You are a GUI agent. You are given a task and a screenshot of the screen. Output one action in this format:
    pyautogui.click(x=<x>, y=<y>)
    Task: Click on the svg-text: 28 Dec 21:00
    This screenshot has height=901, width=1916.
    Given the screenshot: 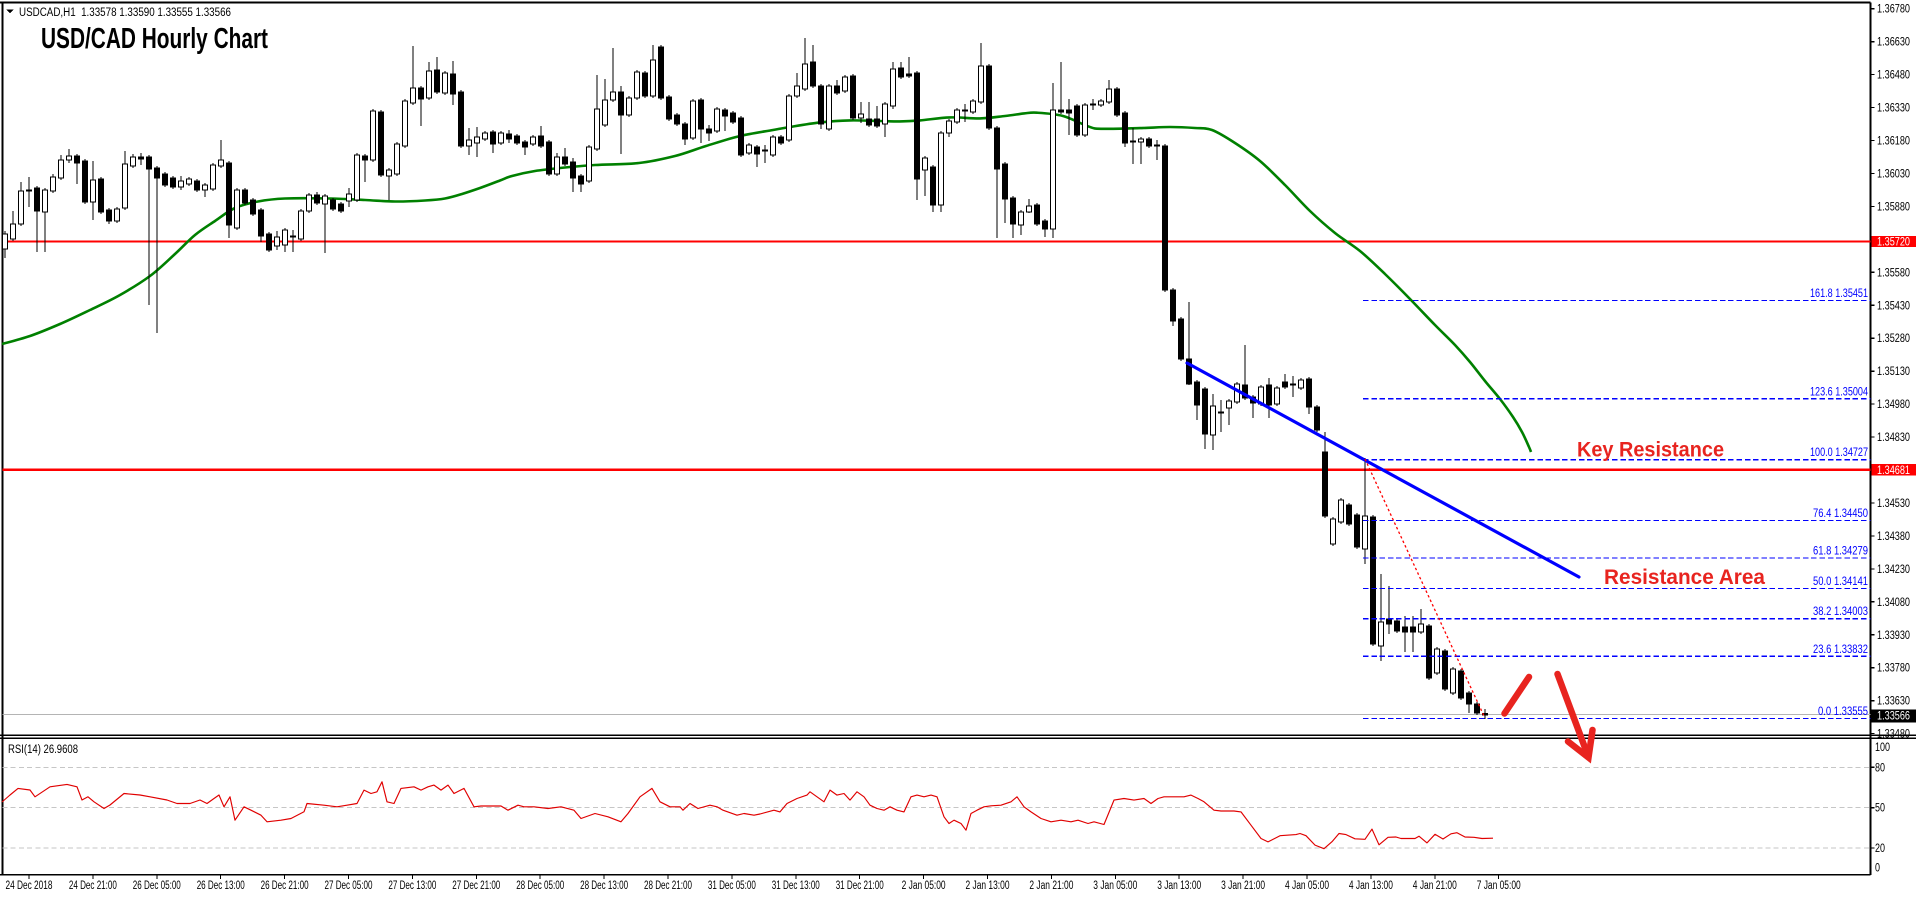 What is the action you would take?
    pyautogui.click(x=668, y=886)
    